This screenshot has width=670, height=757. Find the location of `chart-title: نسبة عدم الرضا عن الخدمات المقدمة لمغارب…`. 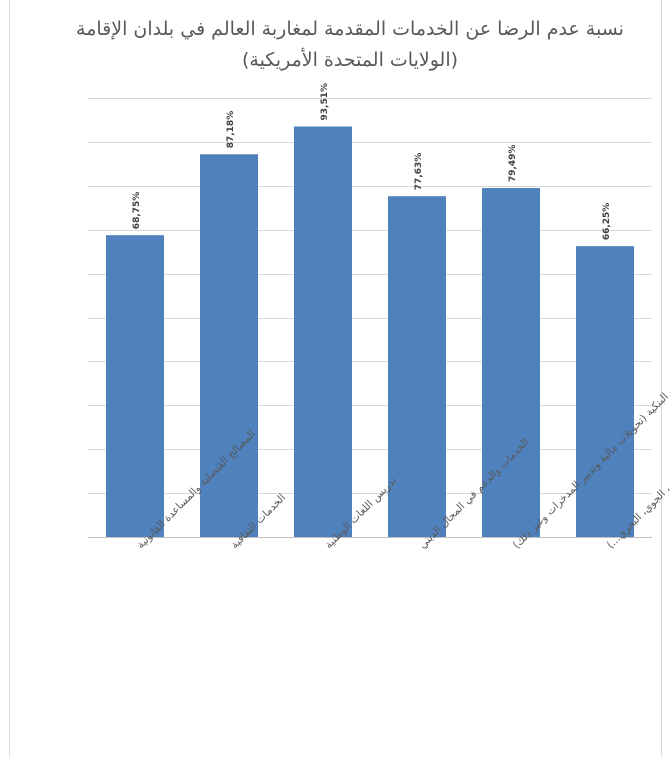

chart-title: نسبة عدم الرضا عن الخدمات المقدمة لمغارب… is located at coordinates (350, 44).